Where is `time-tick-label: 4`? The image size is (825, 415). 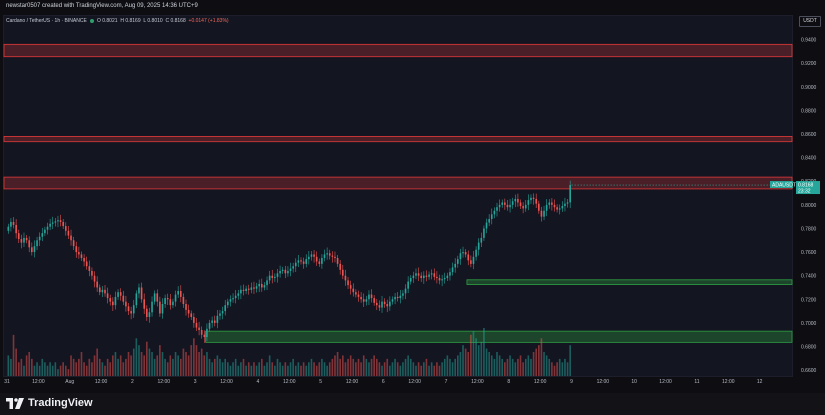
time-tick-label: 4 is located at coordinates (257, 382).